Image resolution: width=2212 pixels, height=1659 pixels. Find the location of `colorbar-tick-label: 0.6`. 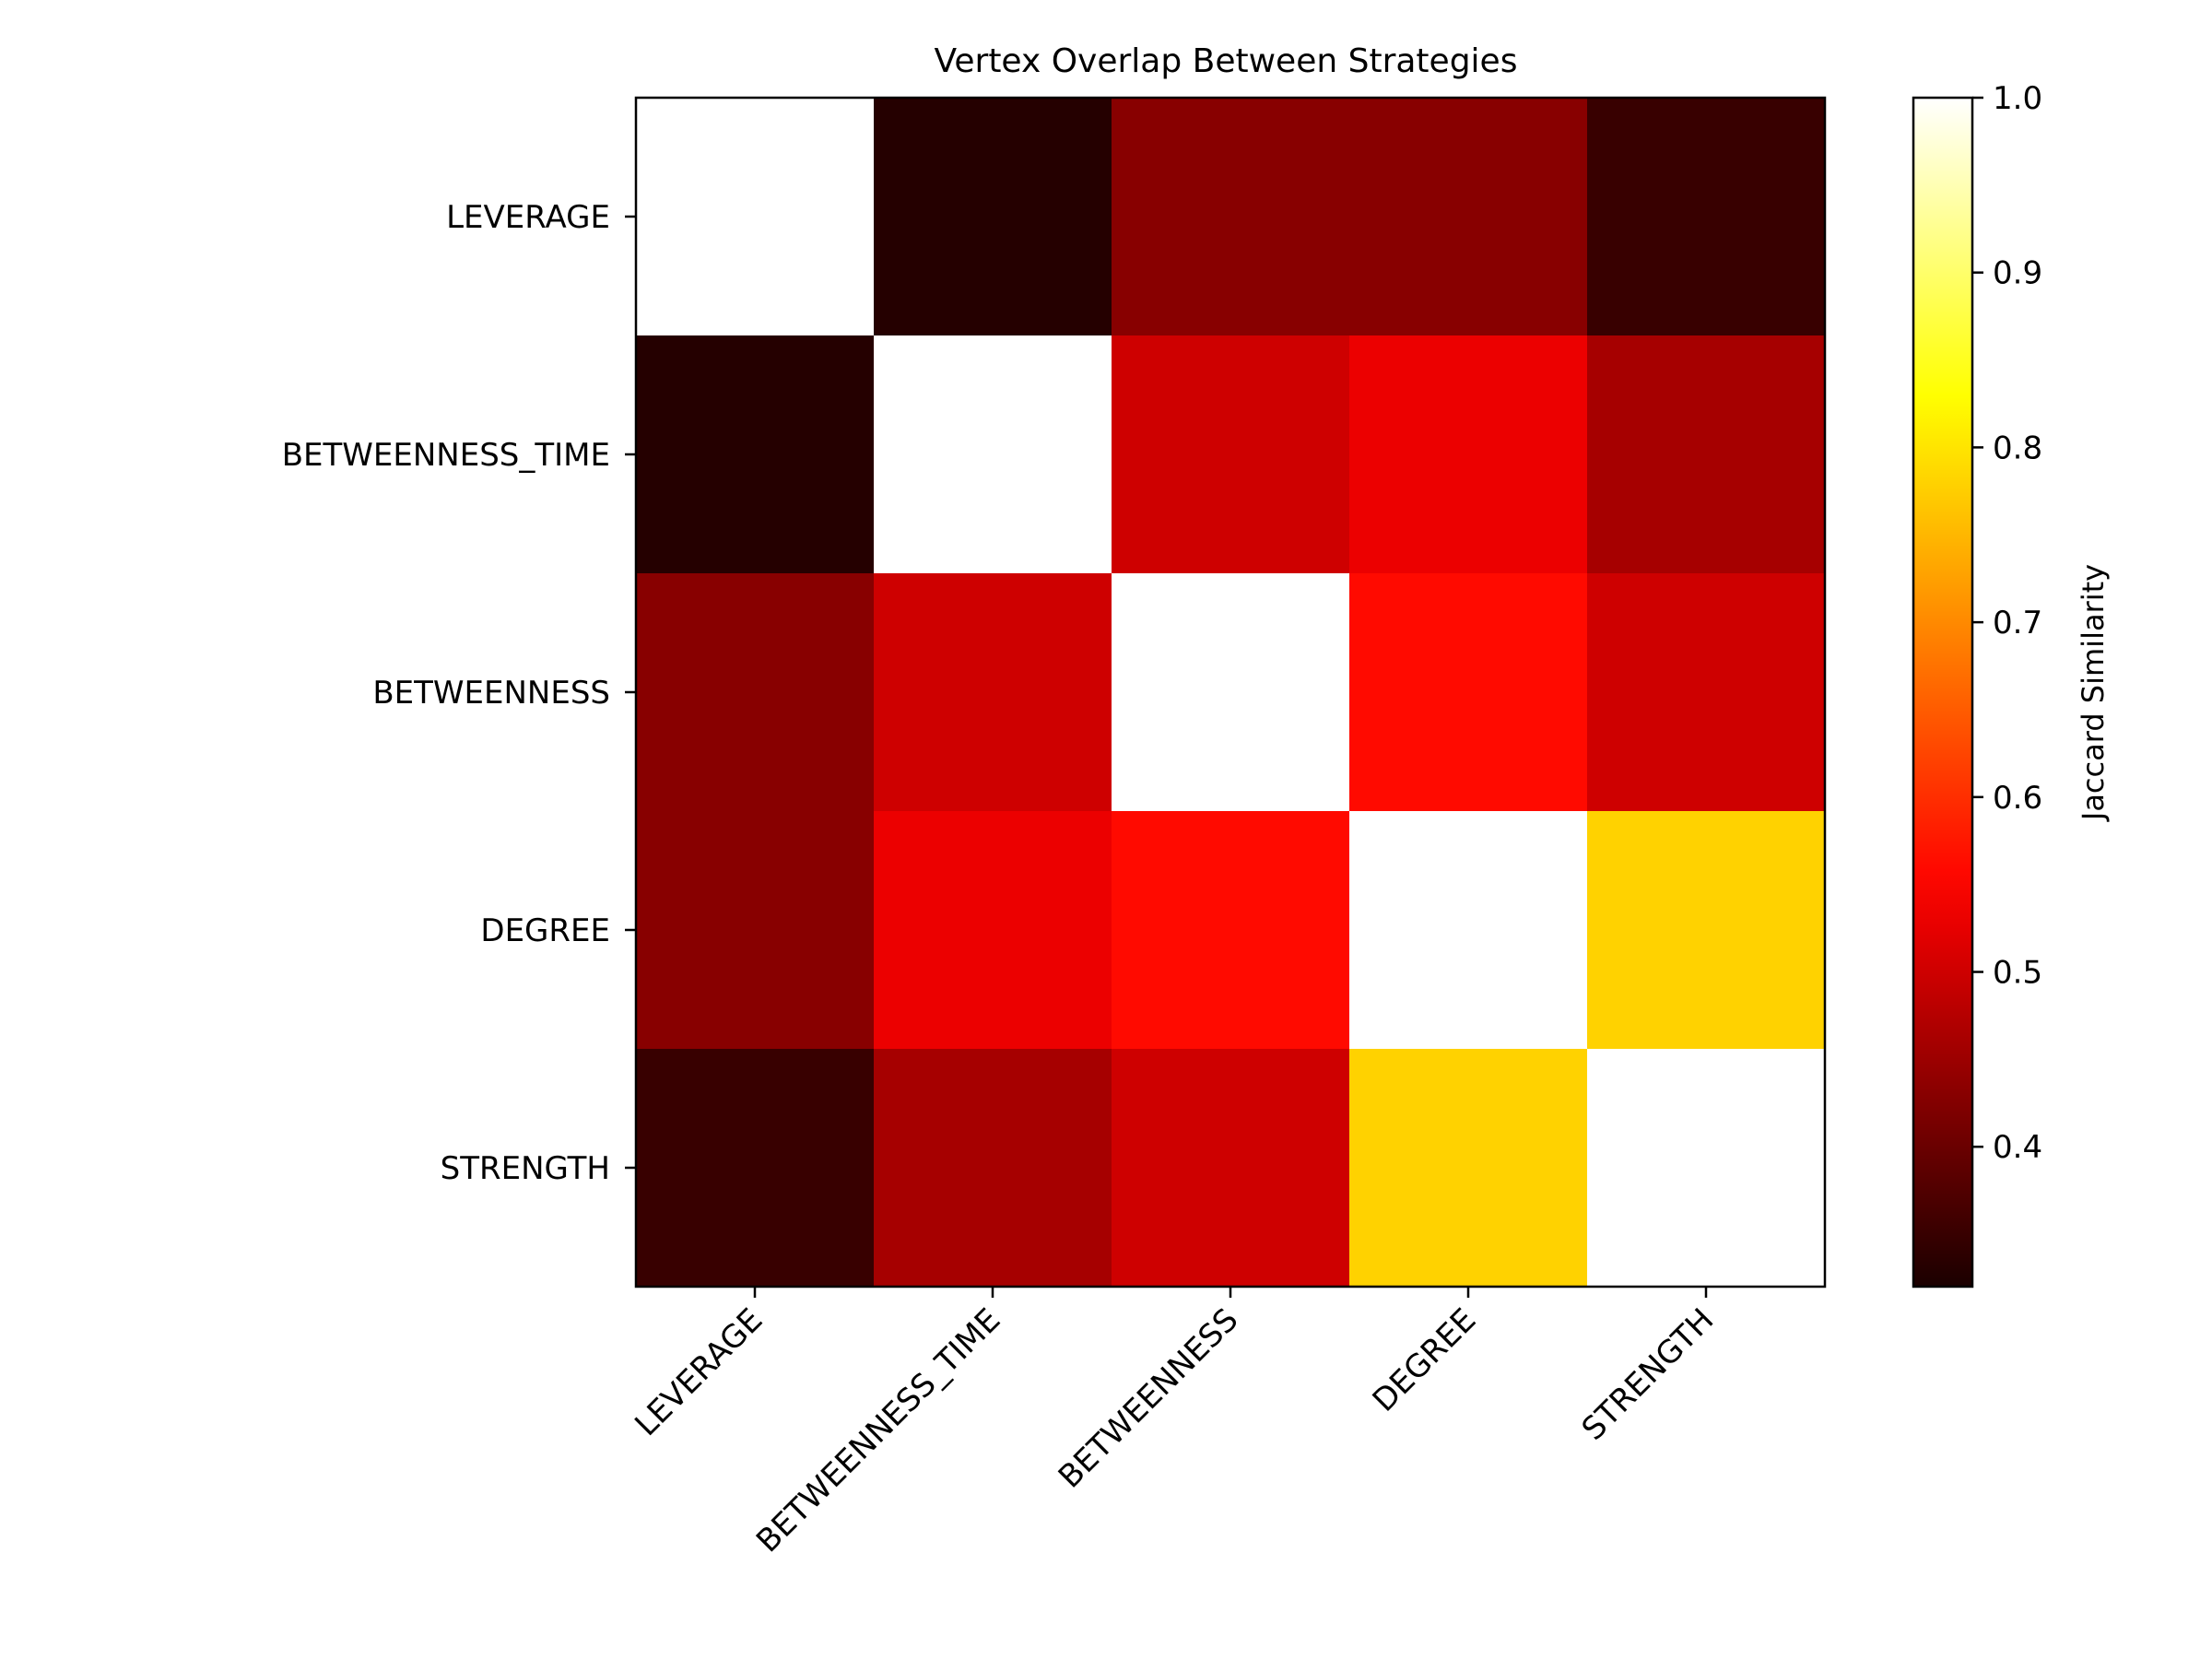

colorbar-tick-label: 0.6 is located at coordinates (2017, 798).